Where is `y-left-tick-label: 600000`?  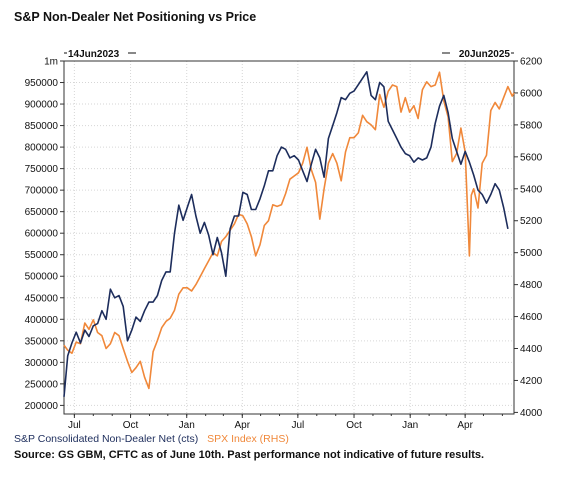
y-left-tick-label: 600000 is located at coordinates (42, 234).